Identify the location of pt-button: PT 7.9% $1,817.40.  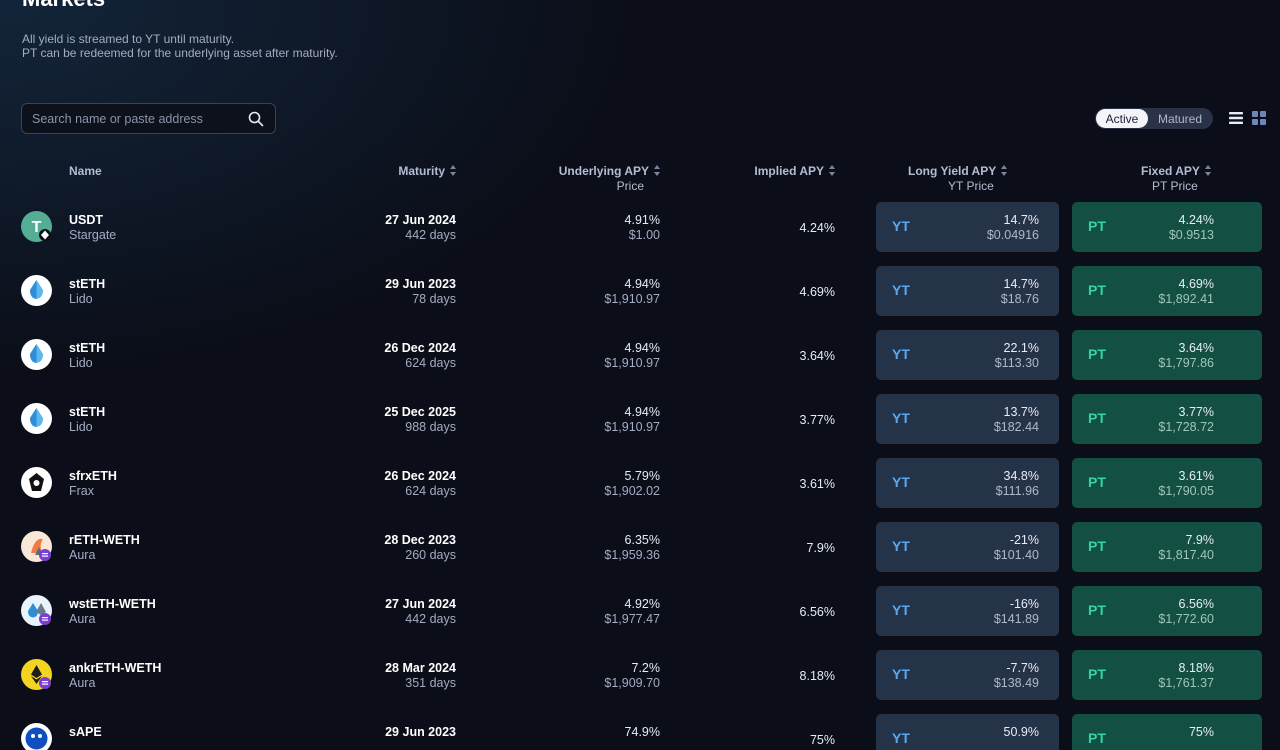
(1167, 547).